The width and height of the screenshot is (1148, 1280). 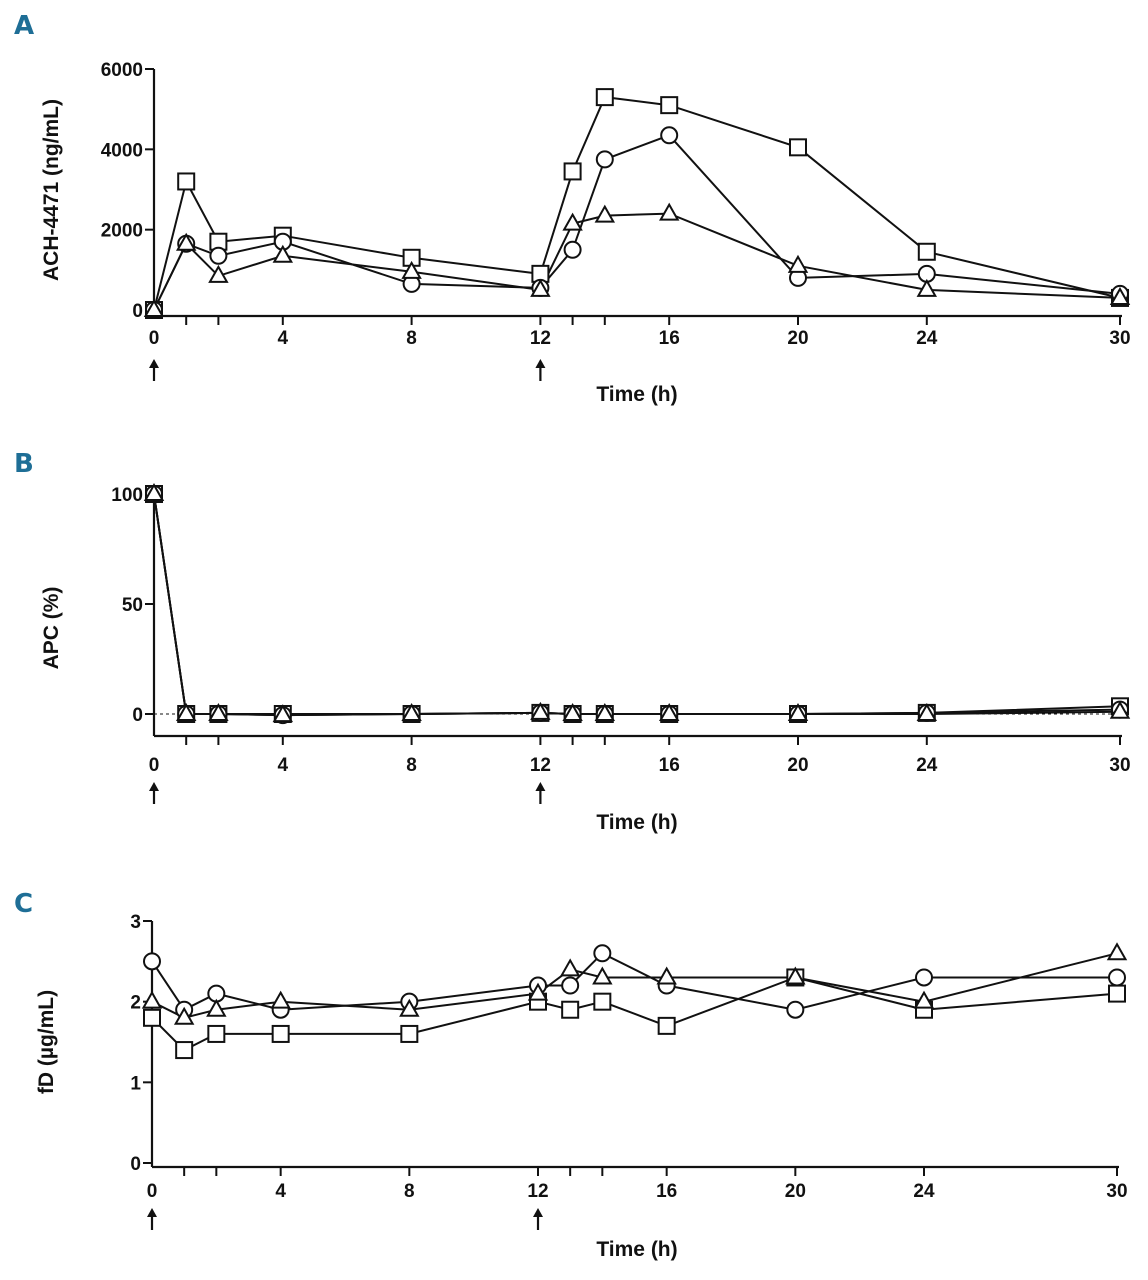 I want to click on panel-letter: C, so click(x=23, y=904).